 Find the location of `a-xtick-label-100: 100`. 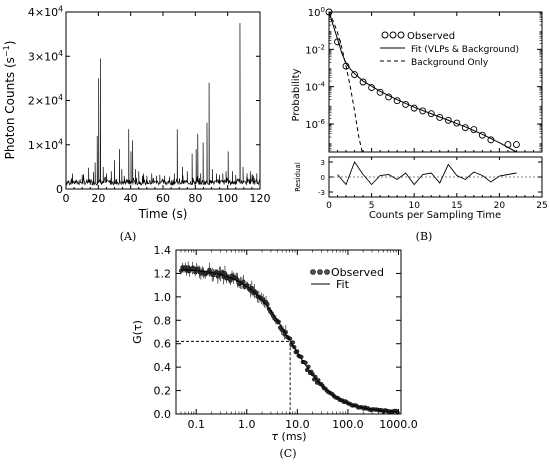

a-xtick-label-100: 100 is located at coordinates (227, 198).